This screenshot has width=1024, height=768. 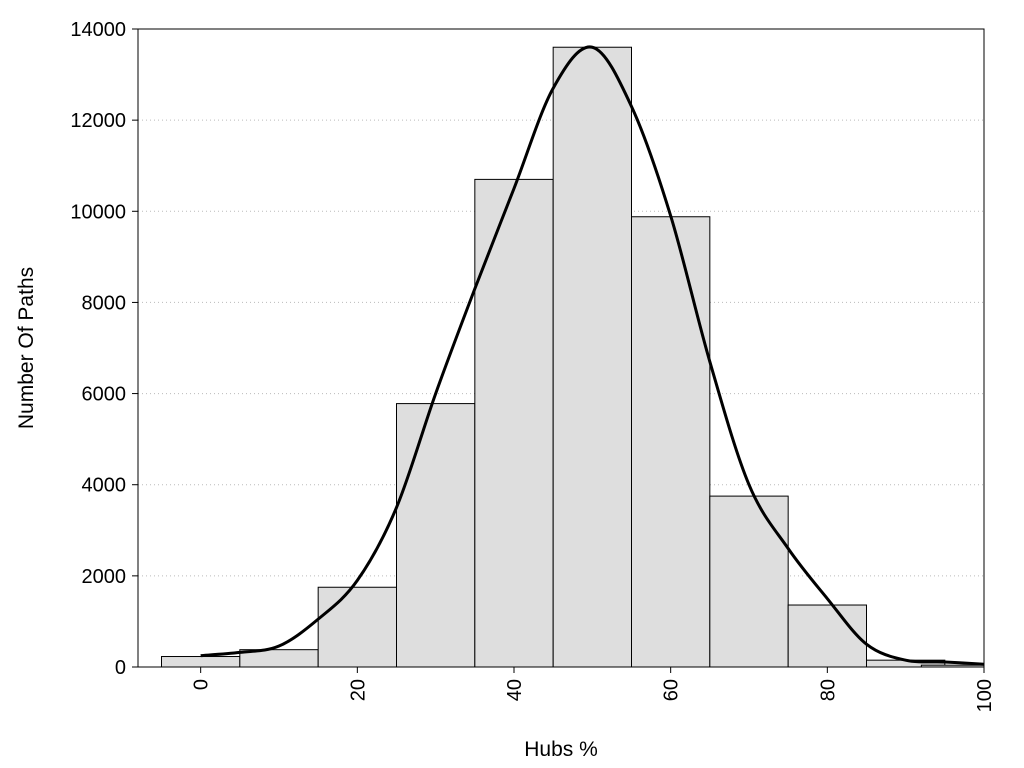 What do you see at coordinates (202, 684) in the screenshot?
I see `x-tick-label: 0` at bounding box center [202, 684].